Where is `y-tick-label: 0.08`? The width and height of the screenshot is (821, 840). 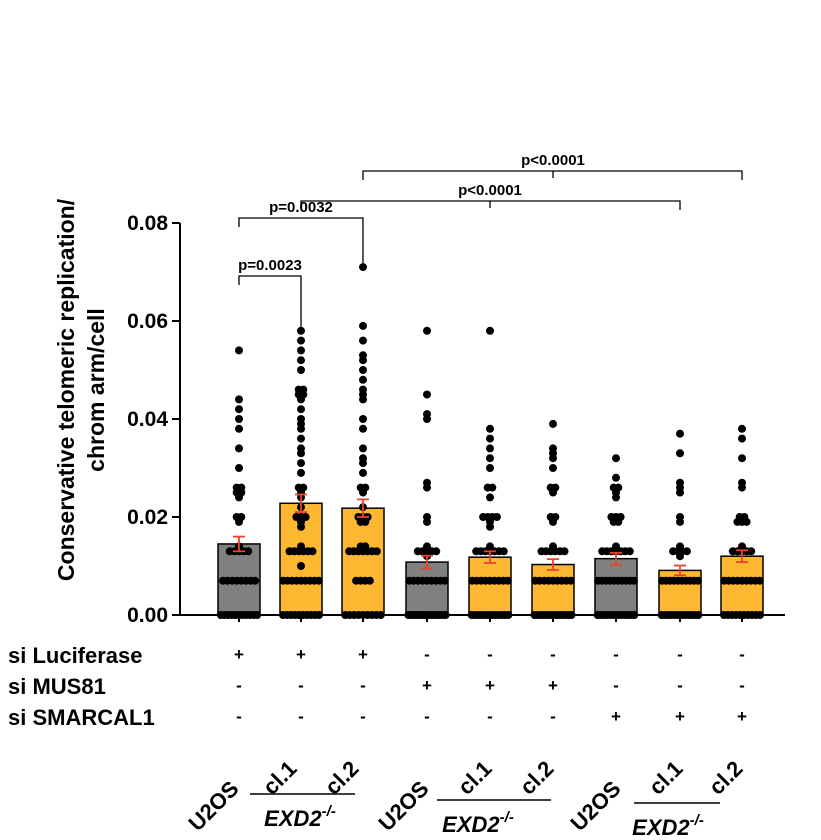
y-tick-label: 0.08 is located at coordinates (147, 223).